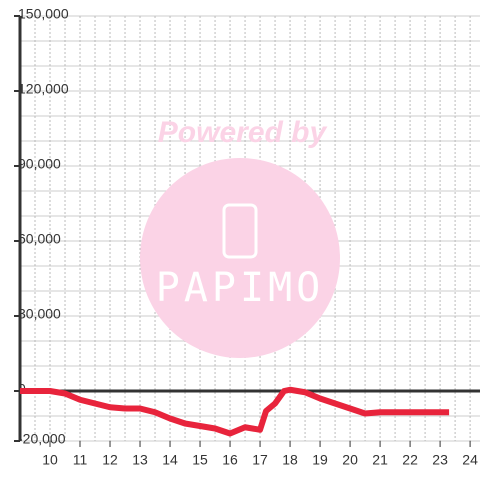  Describe the element at coordinates (350, 460) in the screenshot. I see `x-tick-label: 20` at that location.